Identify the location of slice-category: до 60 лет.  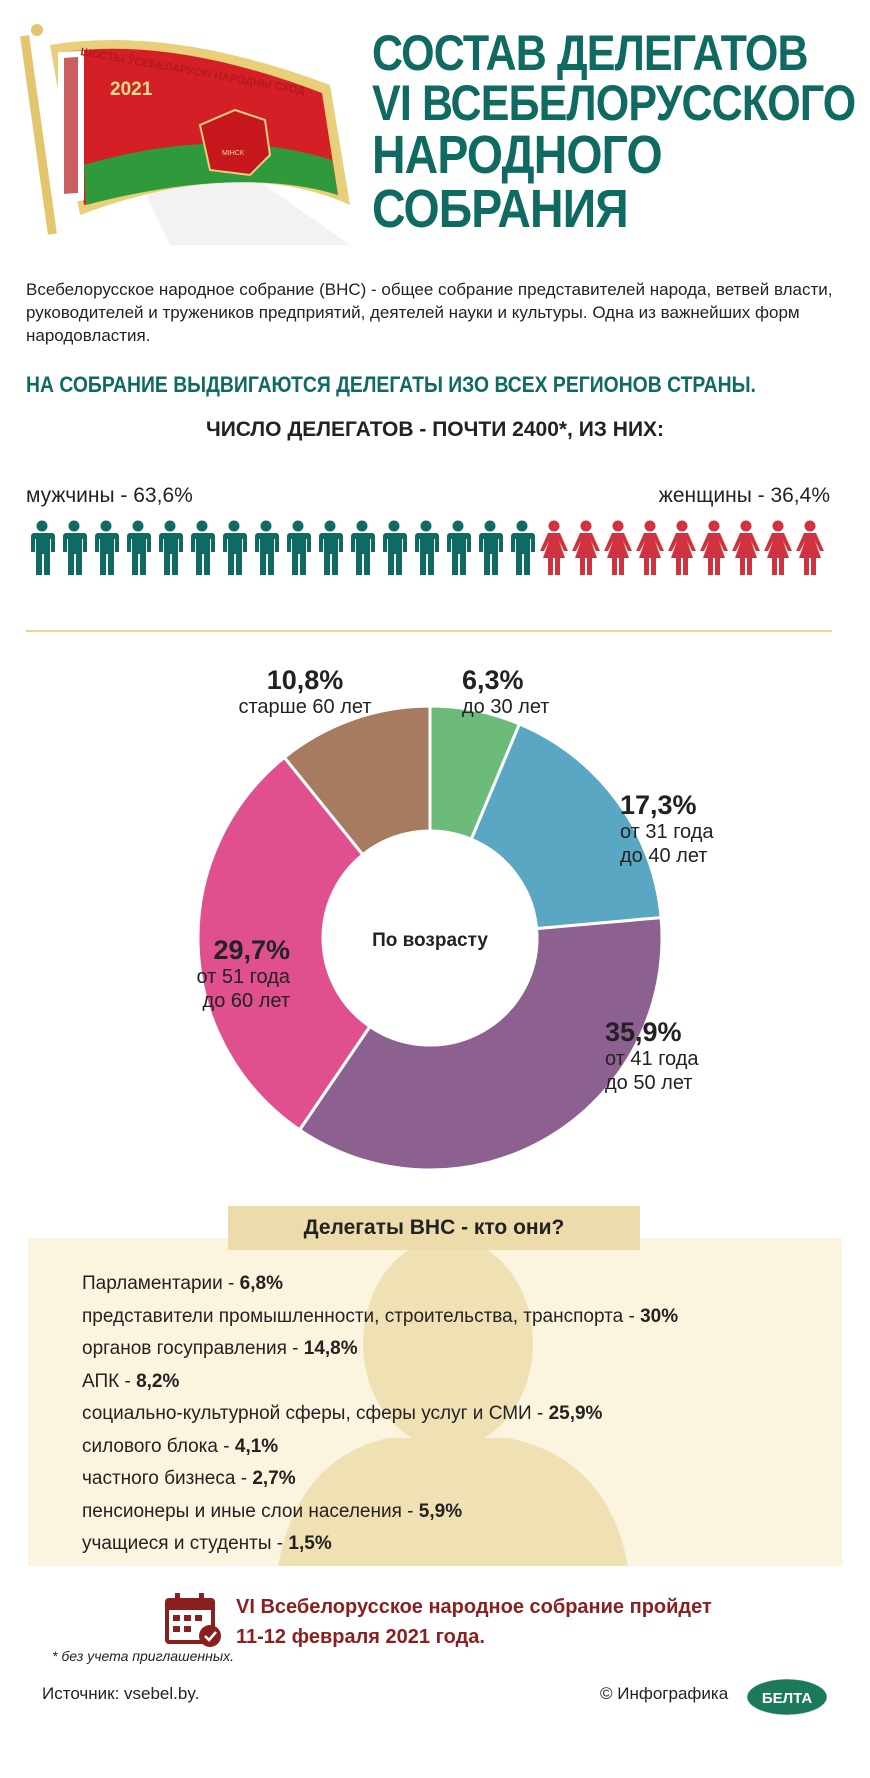
(246, 1001).